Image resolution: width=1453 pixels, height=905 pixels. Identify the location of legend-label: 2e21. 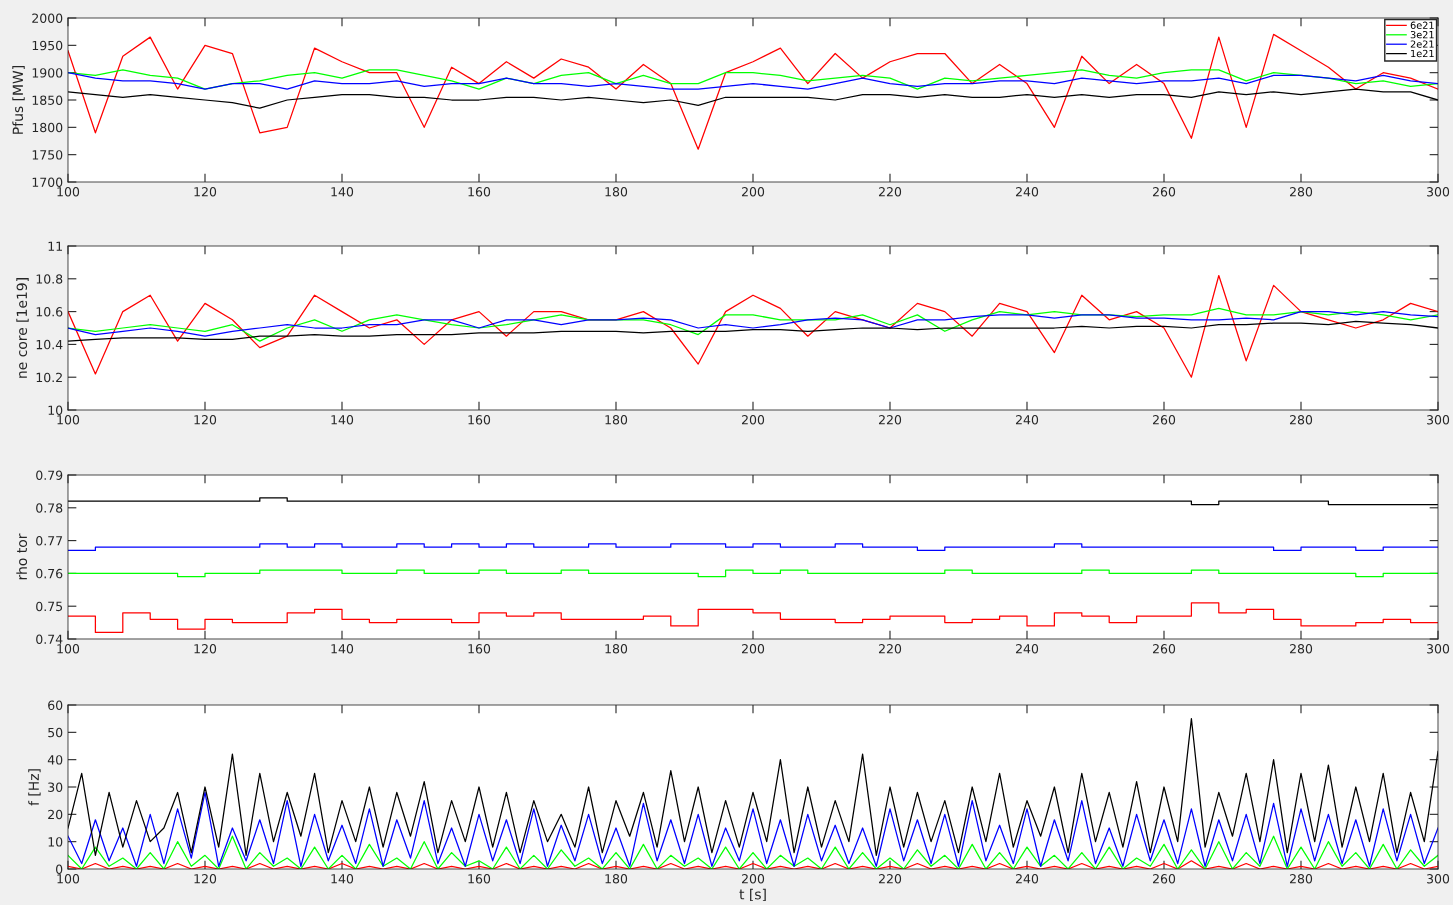
(1422, 44).